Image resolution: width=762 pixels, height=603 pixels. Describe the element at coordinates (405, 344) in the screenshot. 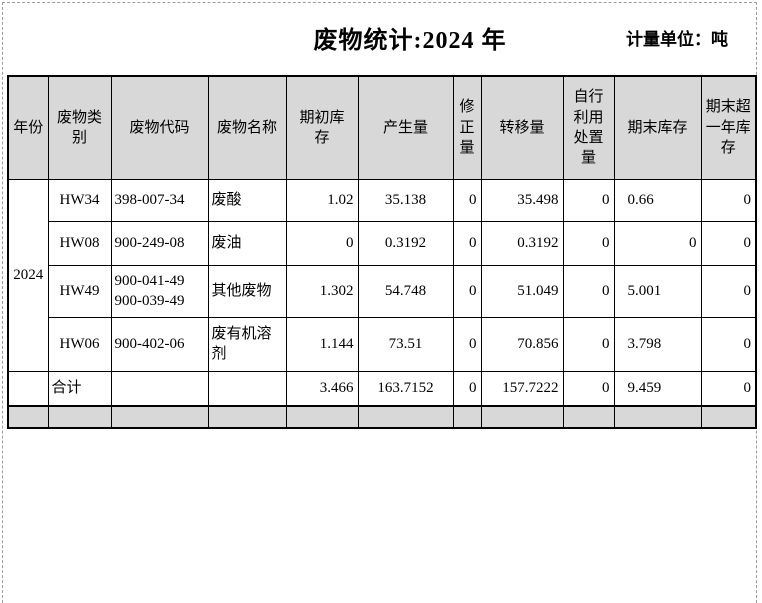

I see `cell-produced: 73.51` at that location.